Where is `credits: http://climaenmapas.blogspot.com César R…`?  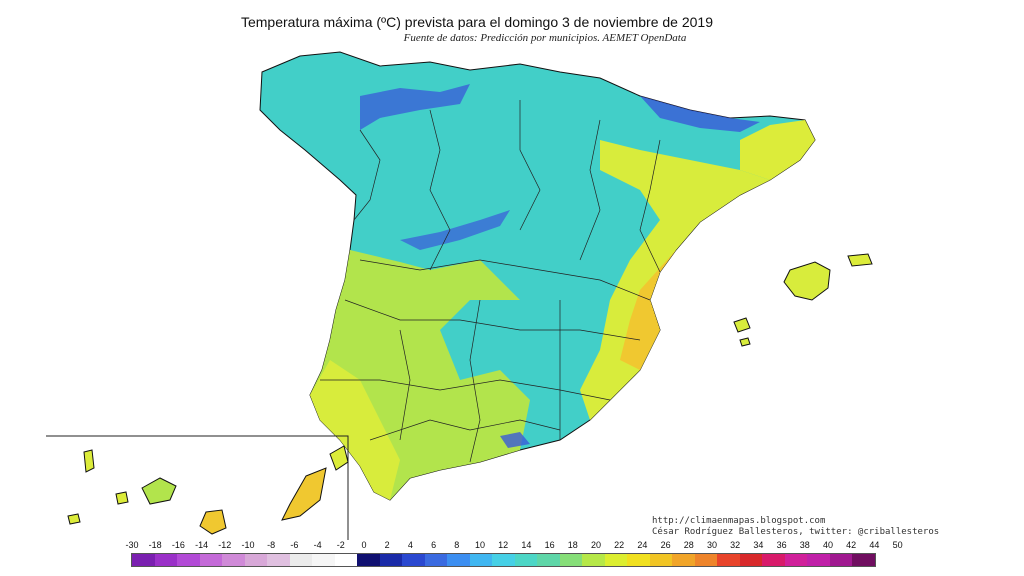 credits: http://climaenmapas.blogspot.com César R… is located at coordinates (795, 527).